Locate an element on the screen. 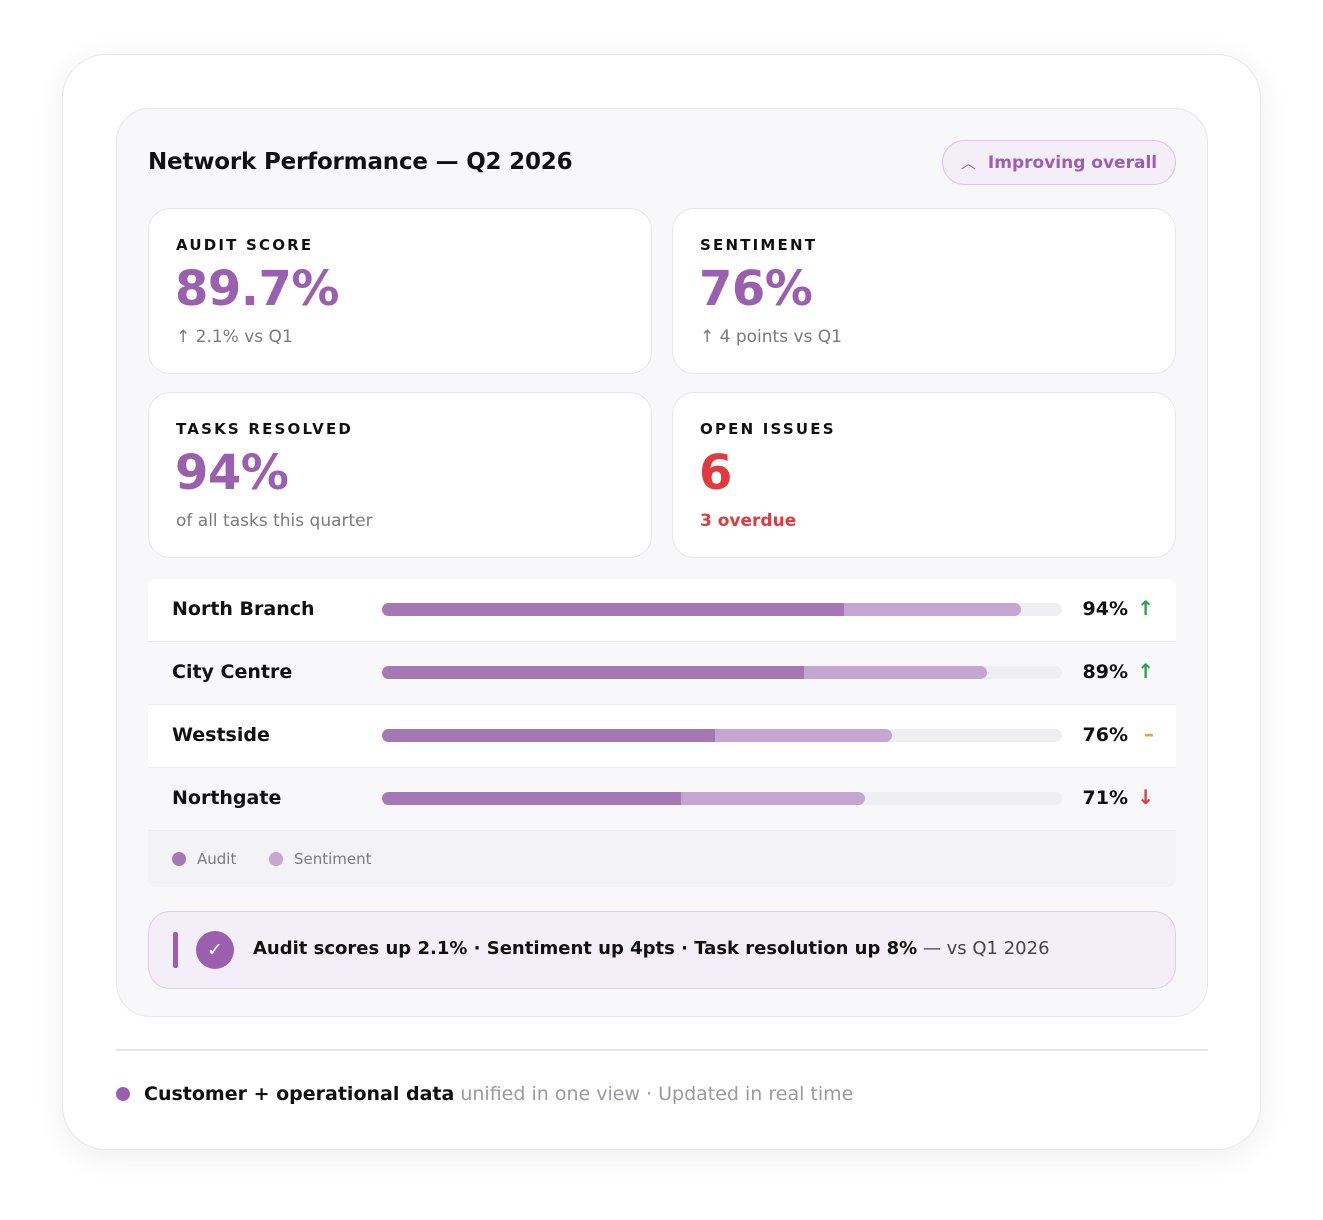 This screenshot has height=1220, width=1323. status-badge: ︿ Improving overall is located at coordinates (1059, 162).